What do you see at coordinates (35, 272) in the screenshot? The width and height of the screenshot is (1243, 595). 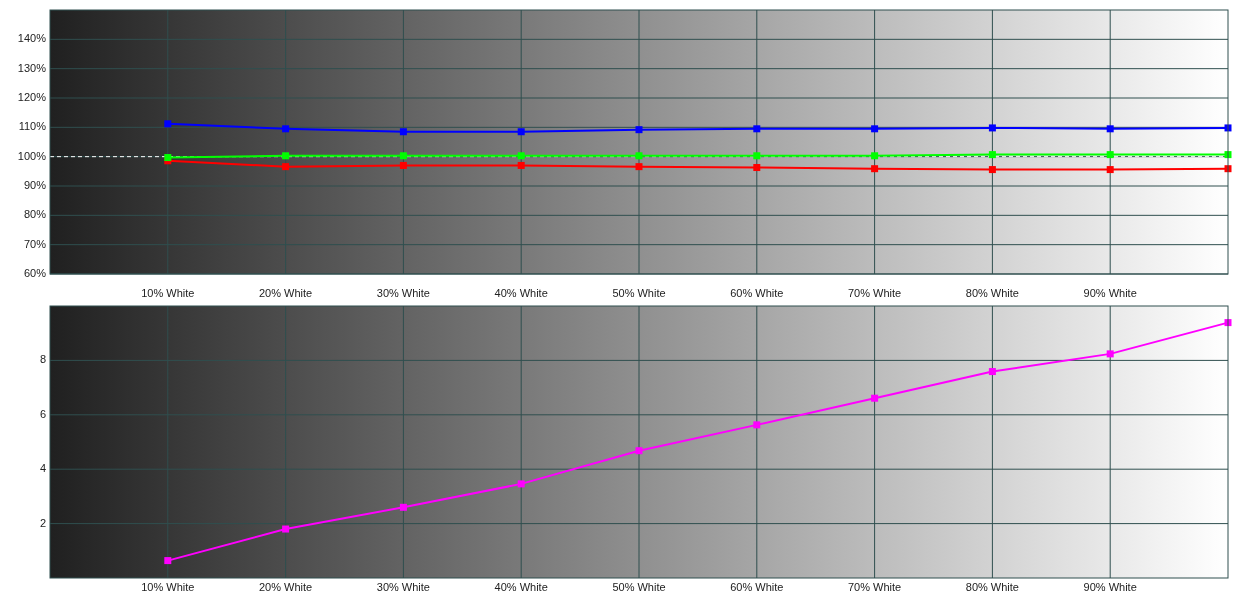 I see `y-tick-label: 60%` at bounding box center [35, 272].